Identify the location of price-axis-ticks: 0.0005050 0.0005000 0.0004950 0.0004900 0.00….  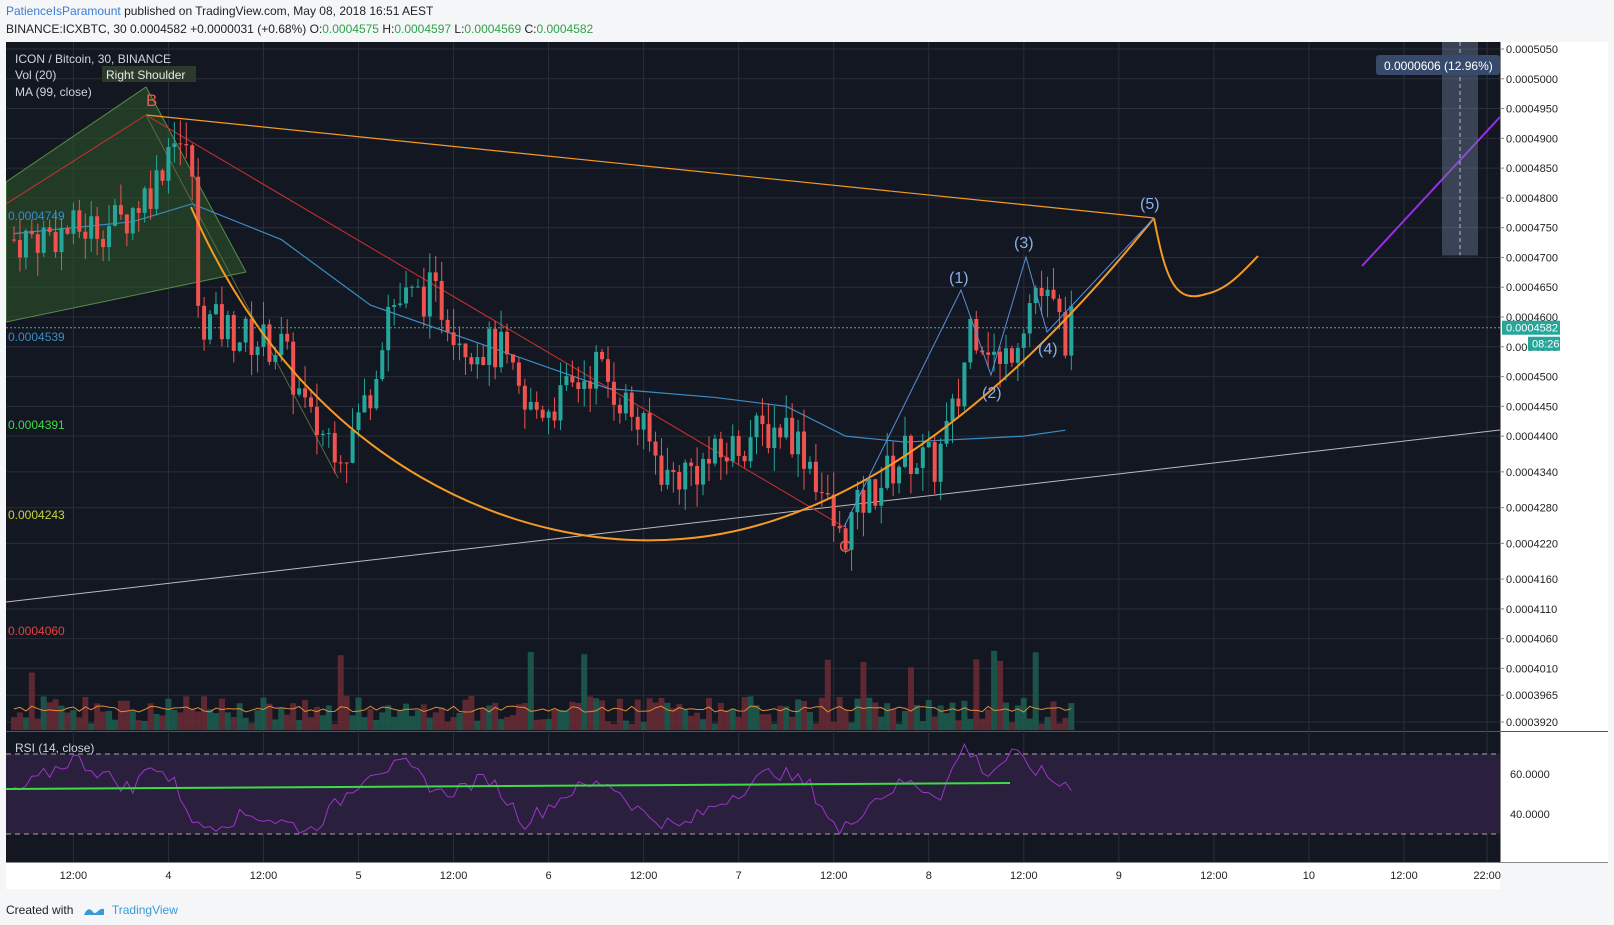
(1529, 386).